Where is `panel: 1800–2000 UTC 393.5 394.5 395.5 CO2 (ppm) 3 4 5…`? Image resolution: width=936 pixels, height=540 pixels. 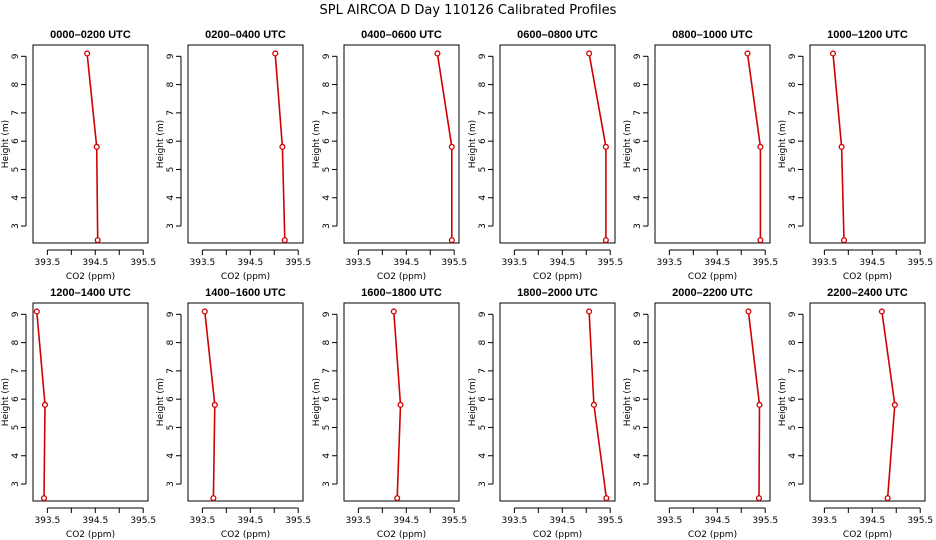 panel: 1800–2000 UTC 393.5 394.5 395.5 CO2 (ppm) 3 4 5… is located at coordinates (545, 413).